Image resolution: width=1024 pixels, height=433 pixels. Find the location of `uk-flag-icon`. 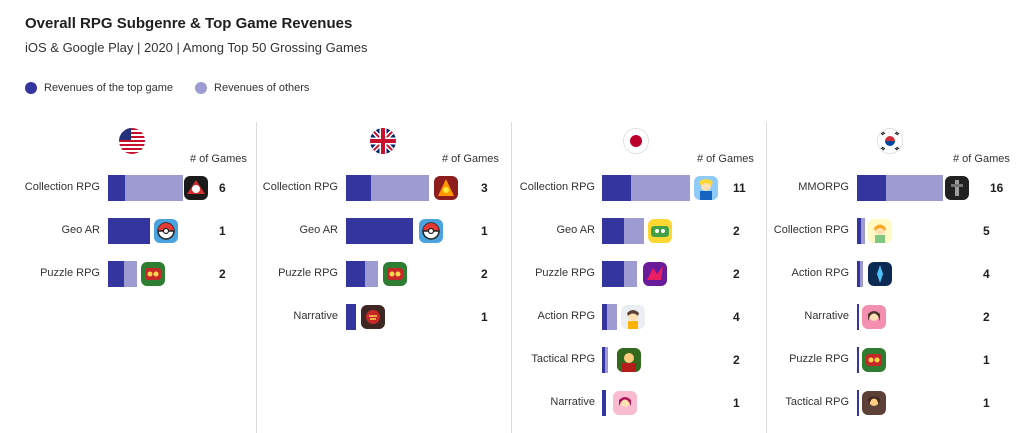

uk-flag-icon is located at coordinates (383, 141).